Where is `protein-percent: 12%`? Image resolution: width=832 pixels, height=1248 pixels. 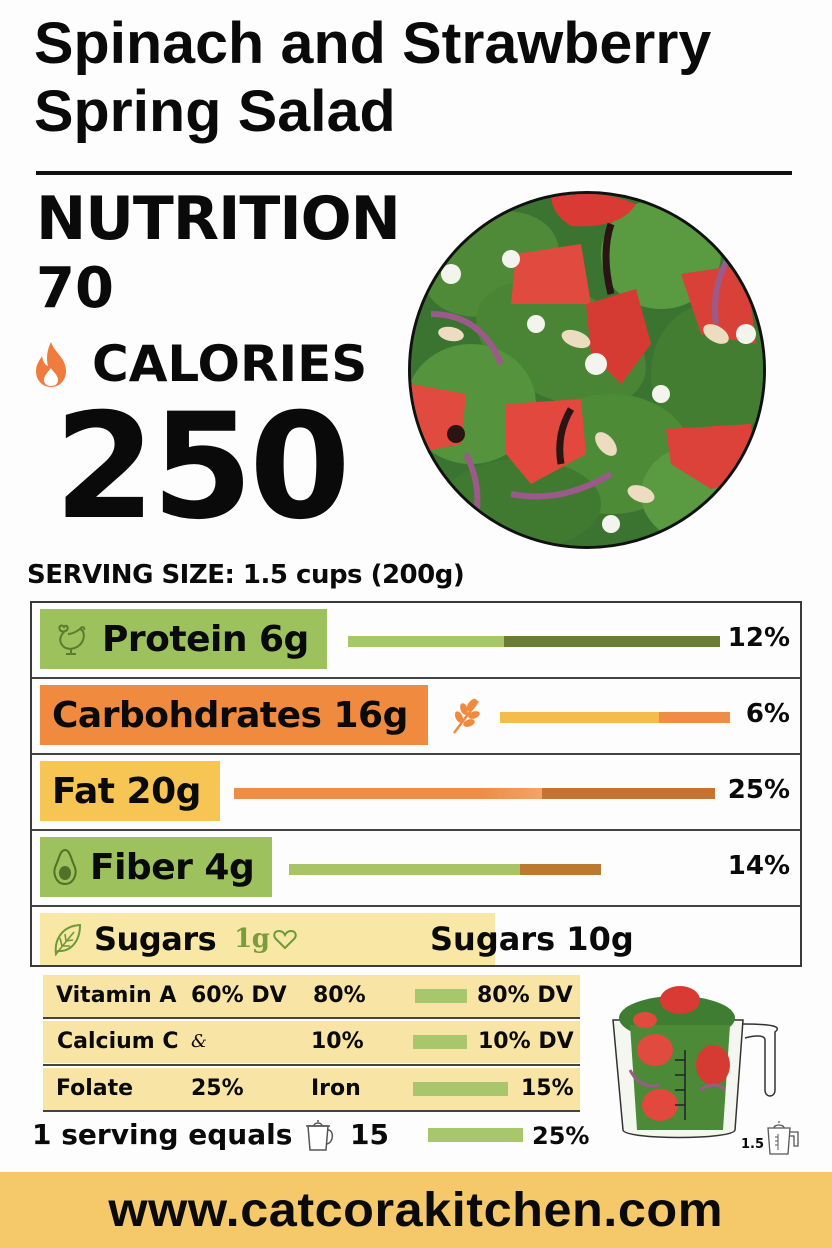
protein-percent: 12% is located at coordinates (758, 638).